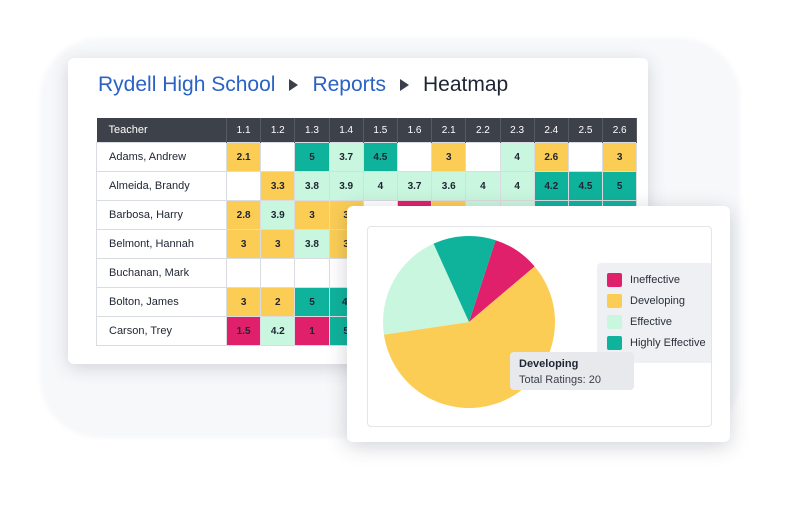 The height and width of the screenshot is (523, 800). I want to click on chart-tooltip: Developing Total Ratings: 20, so click(572, 371).